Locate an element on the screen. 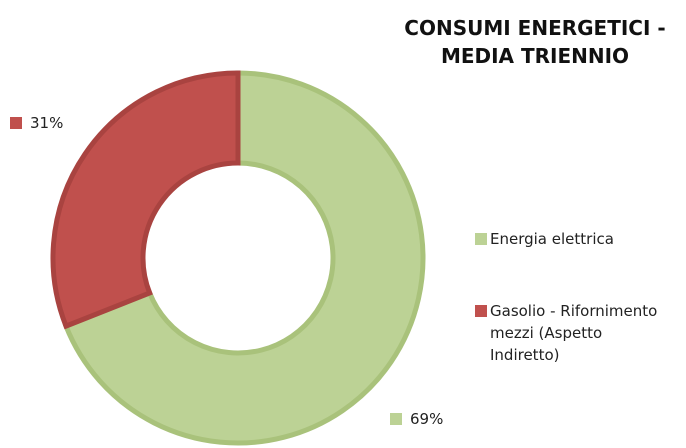  data-label: 69% is located at coordinates (427, 419).